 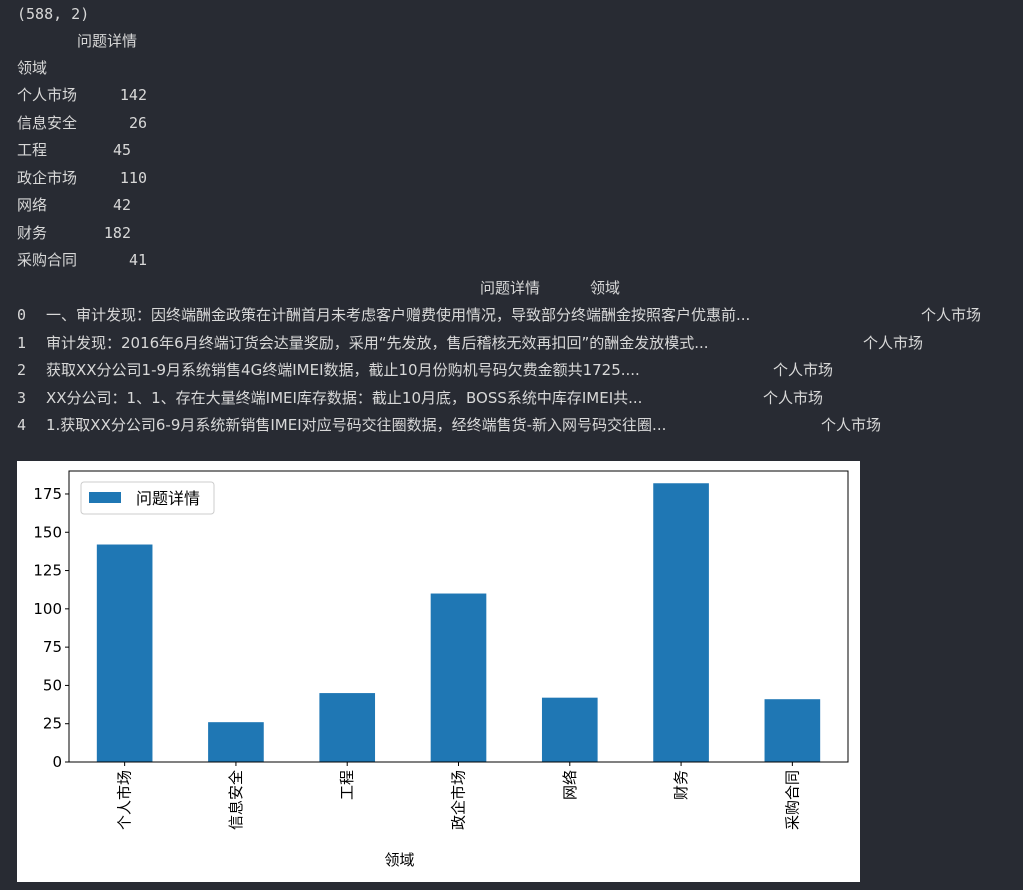 I want to click on y-tick-label: 50, so click(x=52, y=685).